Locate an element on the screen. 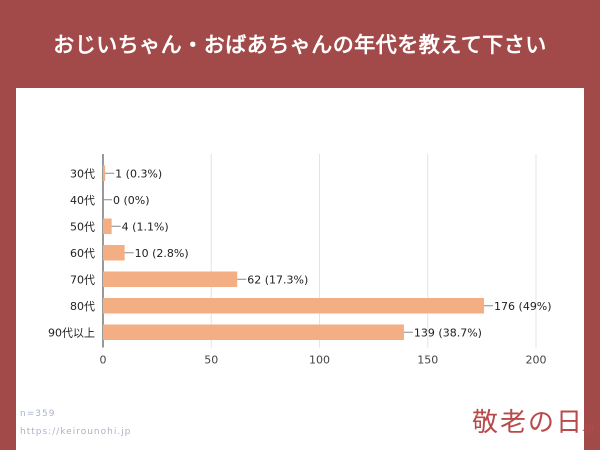  value-label: 0 (0%) is located at coordinates (131, 200).